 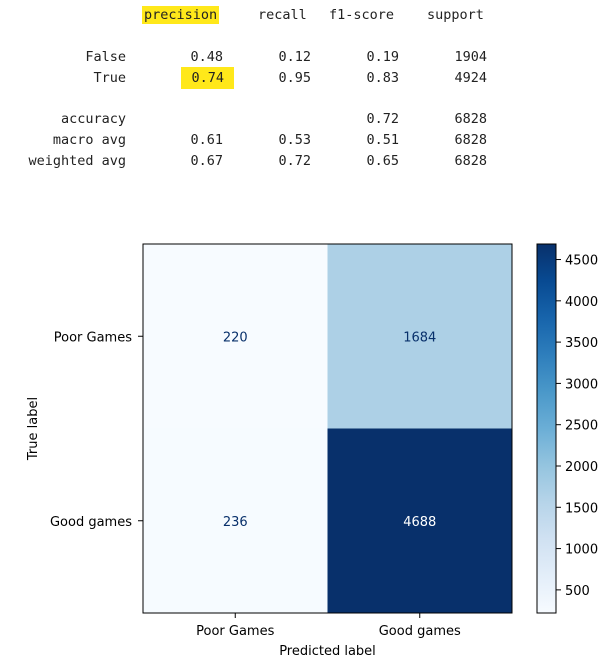 I want to click on row-label: False, so click(x=105, y=57).